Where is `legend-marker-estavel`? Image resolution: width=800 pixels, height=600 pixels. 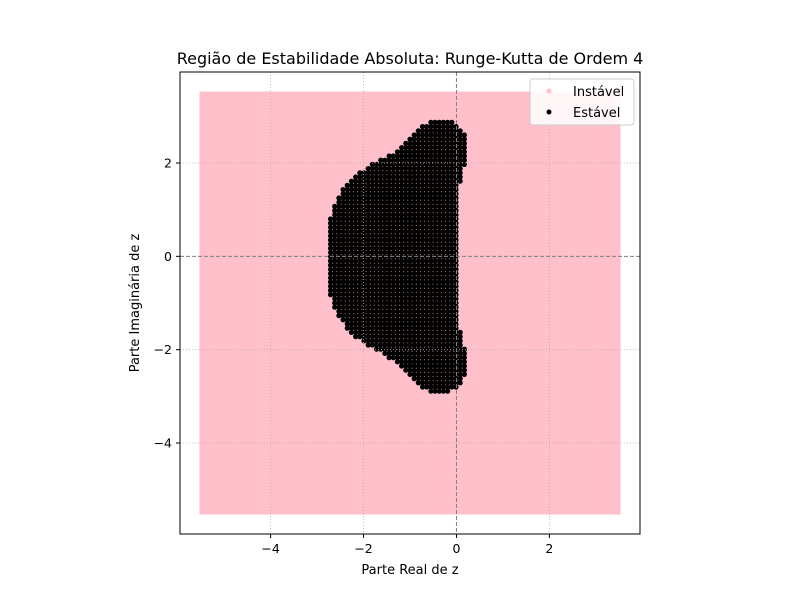 legend-marker-estavel is located at coordinates (549, 112).